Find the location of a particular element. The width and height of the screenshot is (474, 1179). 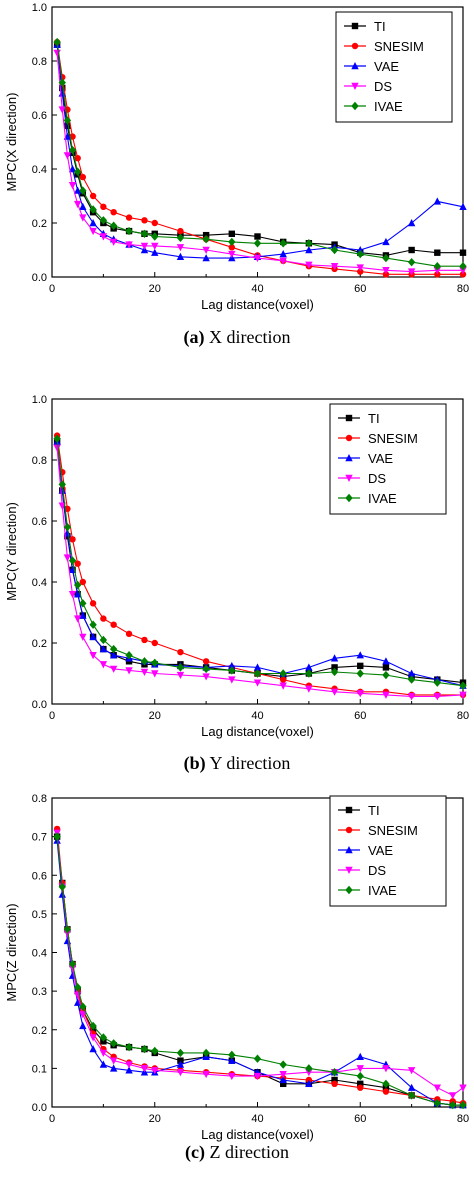

y-tick-label: 0.3 is located at coordinates (39, 992).